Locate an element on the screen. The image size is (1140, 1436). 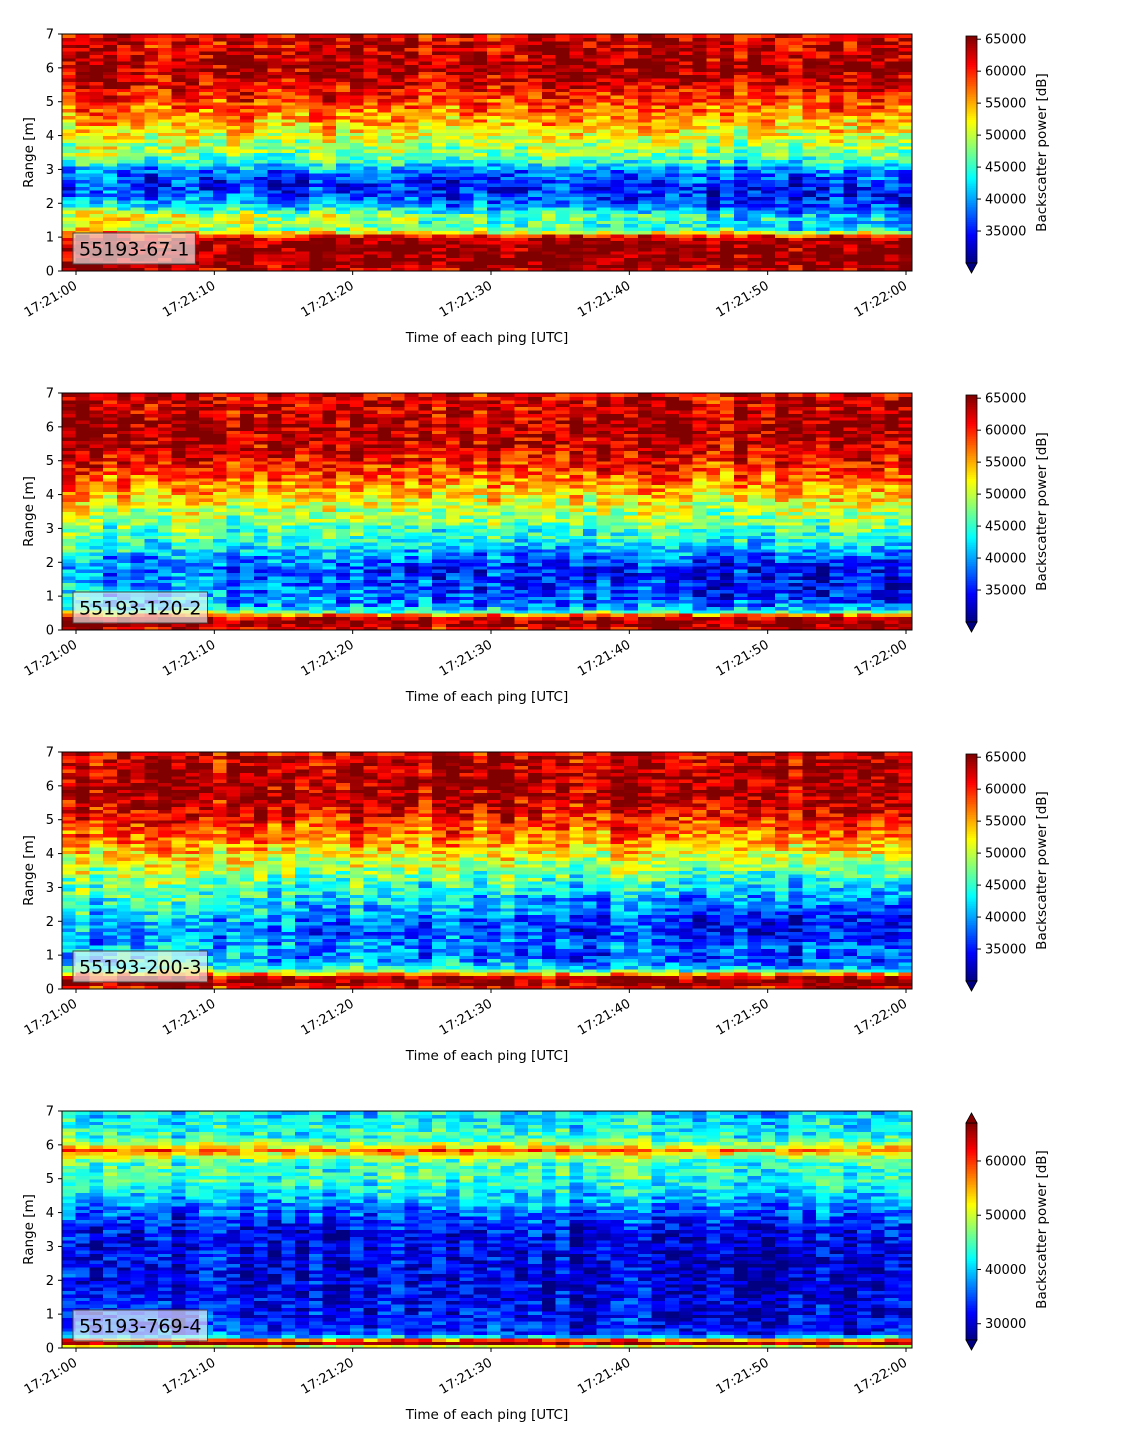
colorbar-tick-label: 65000 is located at coordinates (1005, 40).